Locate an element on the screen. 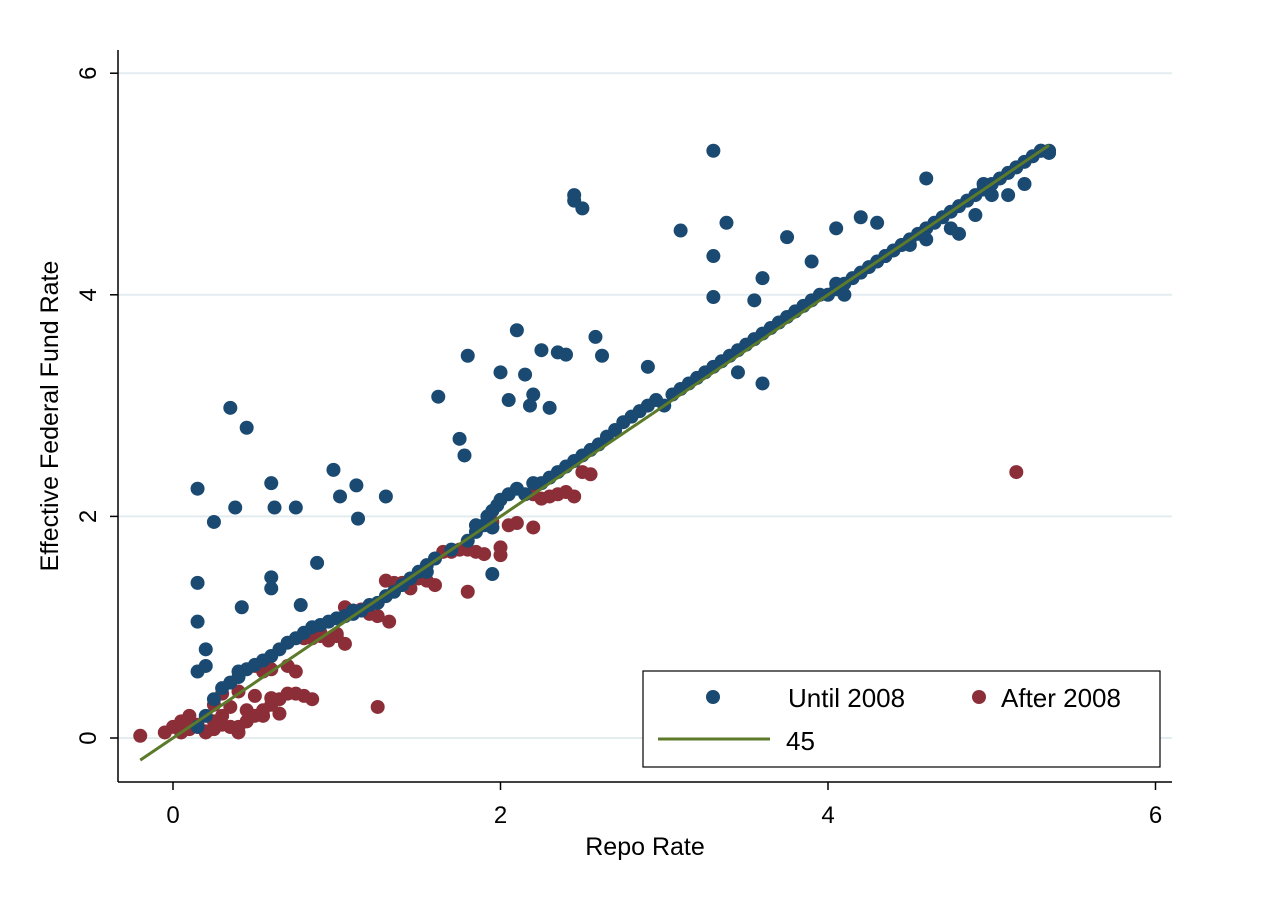 The height and width of the screenshot is (898, 1282). x-tick-label: 0 is located at coordinates (172, 815).